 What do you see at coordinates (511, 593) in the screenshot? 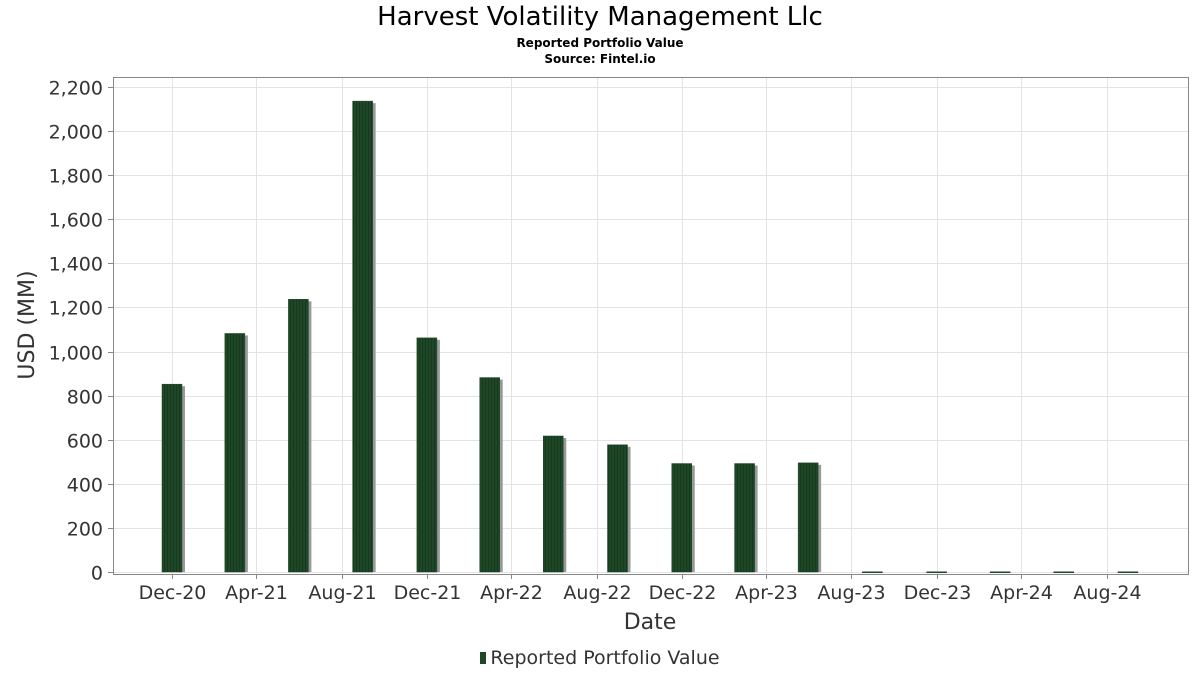
I see `x-tick-label: Apr-22` at bounding box center [511, 593].